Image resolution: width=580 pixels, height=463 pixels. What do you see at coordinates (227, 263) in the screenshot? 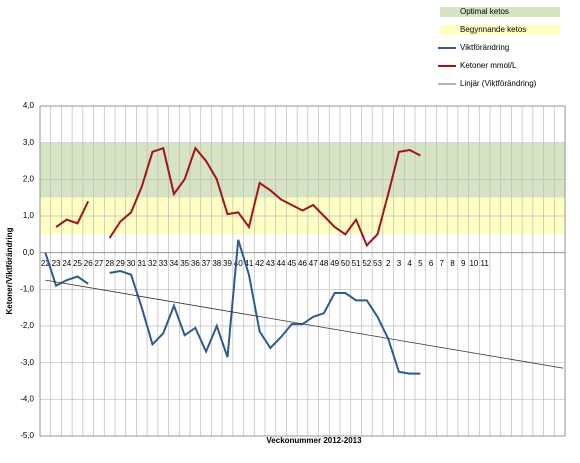
I see `x-tick-label: 39` at bounding box center [227, 263].